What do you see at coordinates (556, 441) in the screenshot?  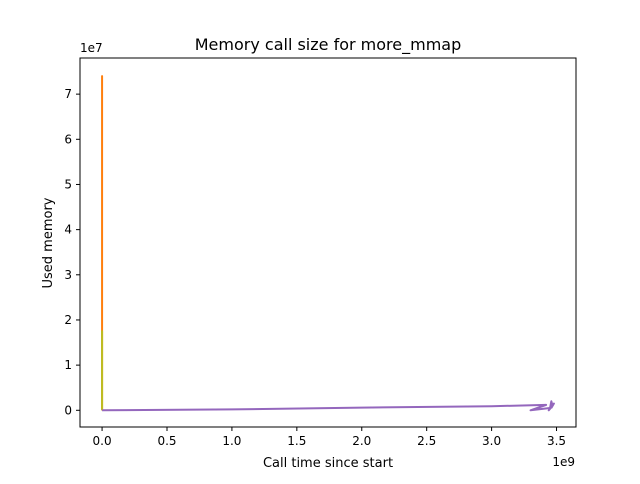 I see `x-tick-label: 3.5` at bounding box center [556, 441].